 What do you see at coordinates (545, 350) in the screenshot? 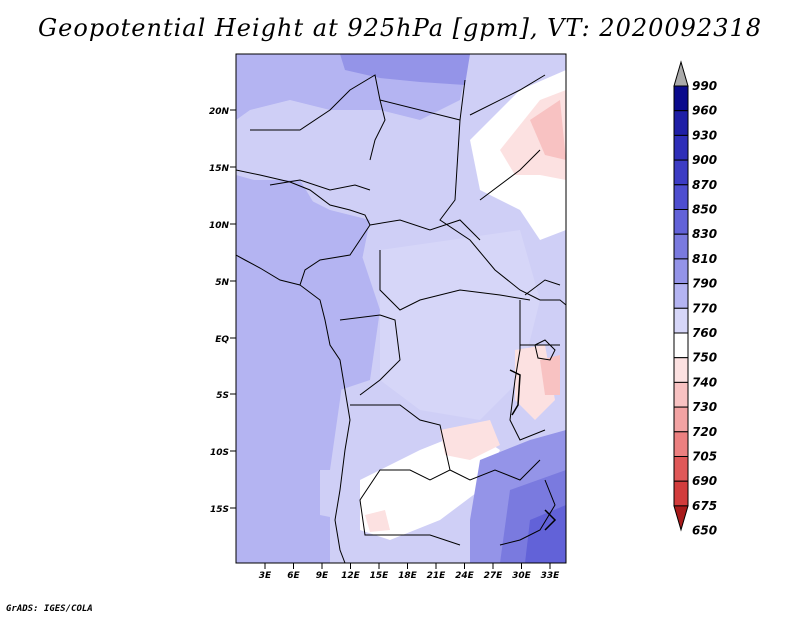
I see `lake-victoria` at bounding box center [545, 350].